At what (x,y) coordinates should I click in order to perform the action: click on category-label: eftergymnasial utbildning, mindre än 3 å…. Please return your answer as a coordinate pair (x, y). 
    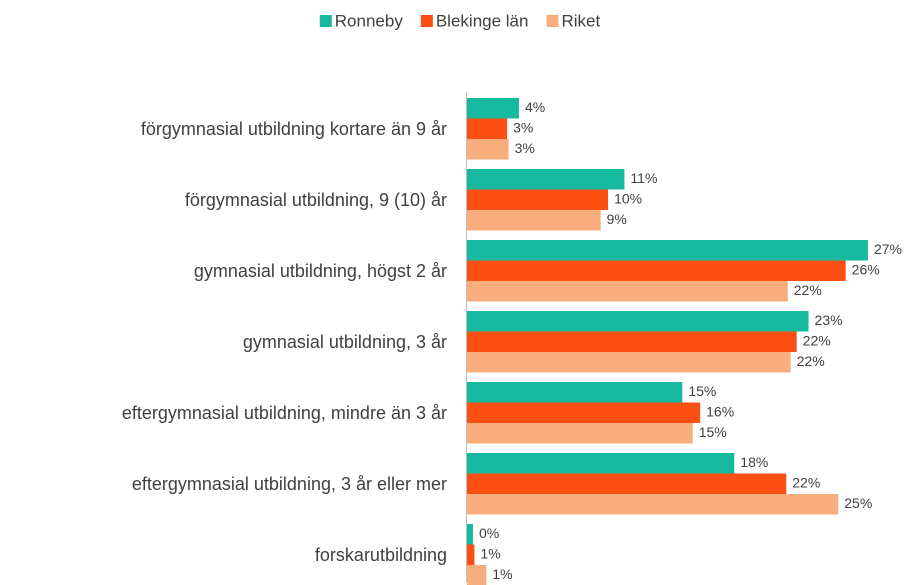
    Looking at the image, I should click on (284, 413).